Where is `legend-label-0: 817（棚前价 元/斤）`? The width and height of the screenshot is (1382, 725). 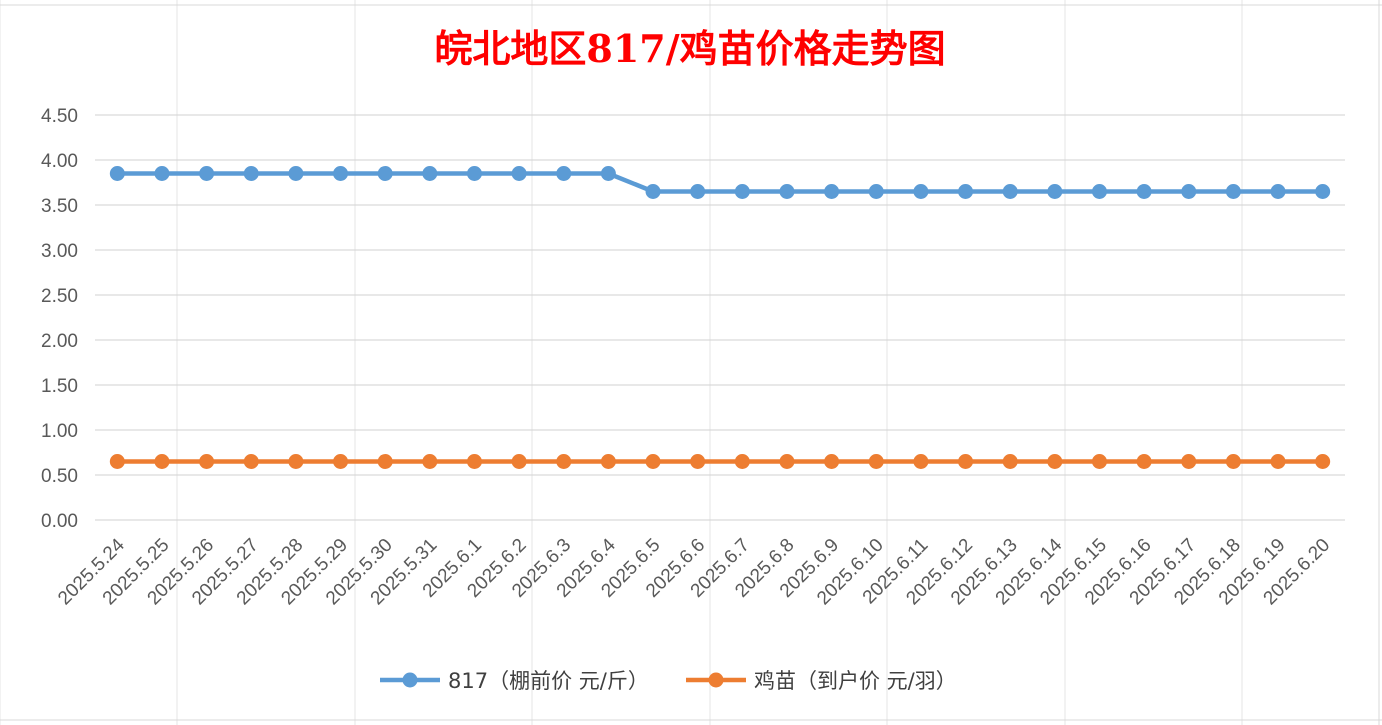
legend-label-0: 817（棚前价 元/斤） is located at coordinates (548, 681).